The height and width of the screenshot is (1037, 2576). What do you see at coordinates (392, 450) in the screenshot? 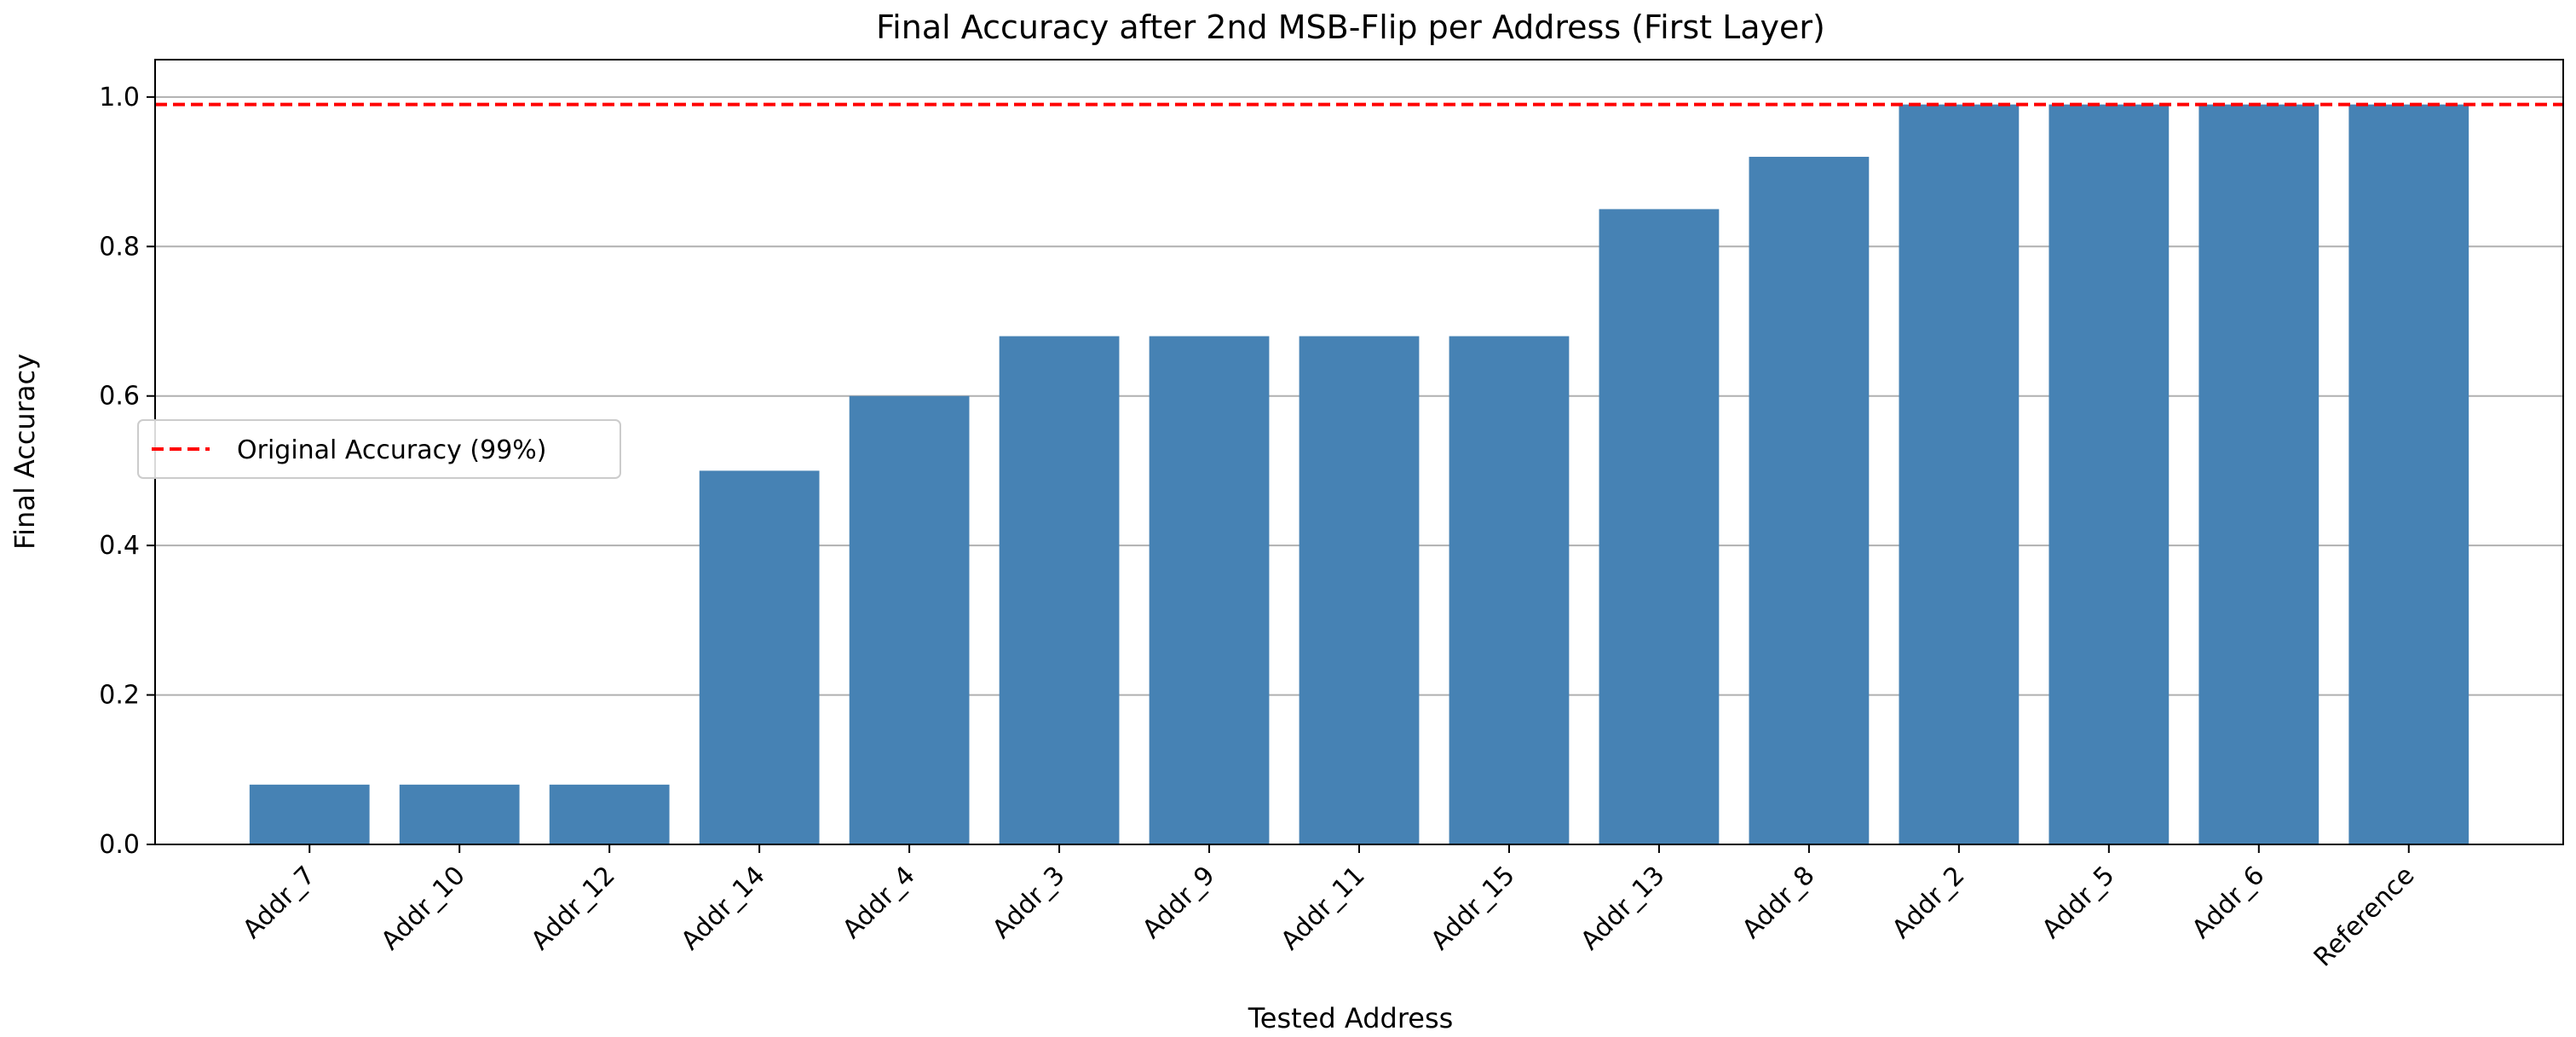
I see `legend-entry-label: Original Accuracy (99%)` at bounding box center [392, 450].